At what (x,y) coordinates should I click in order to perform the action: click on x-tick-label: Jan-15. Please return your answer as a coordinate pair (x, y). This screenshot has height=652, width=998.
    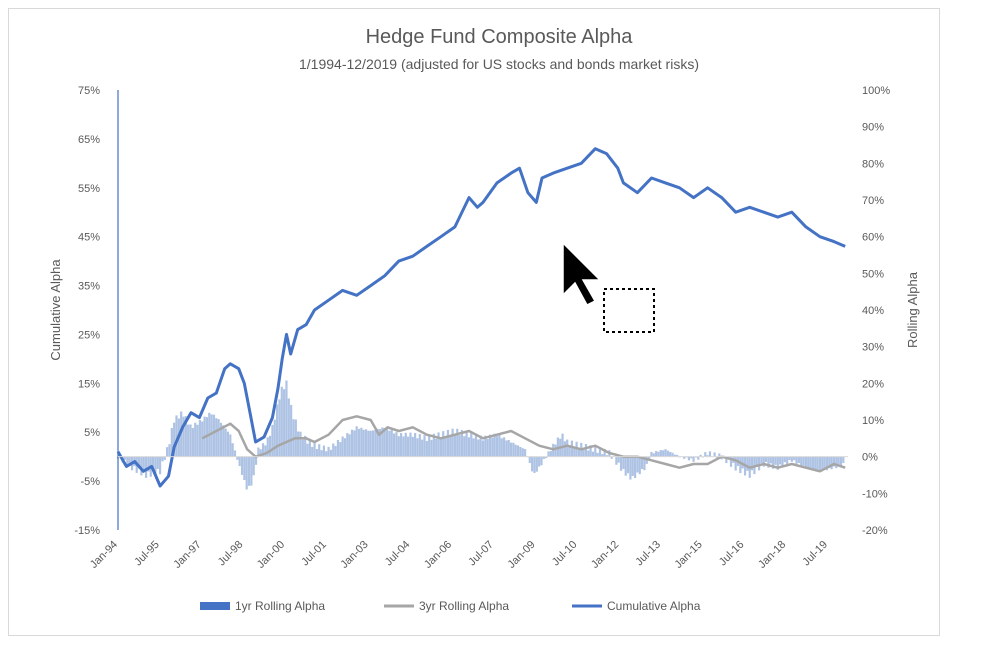
    Looking at the image, I should click on (689, 555).